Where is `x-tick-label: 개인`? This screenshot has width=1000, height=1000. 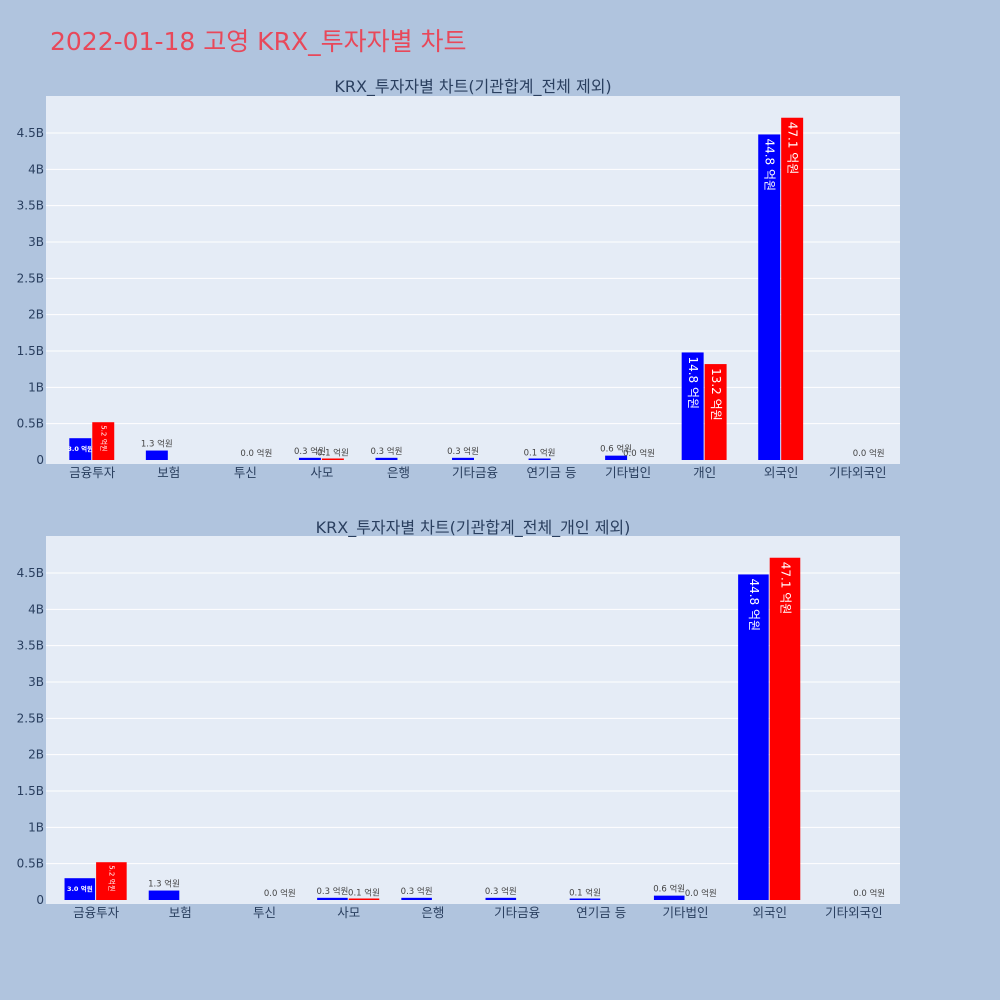 x-tick-label: 개인 is located at coordinates (704, 472).